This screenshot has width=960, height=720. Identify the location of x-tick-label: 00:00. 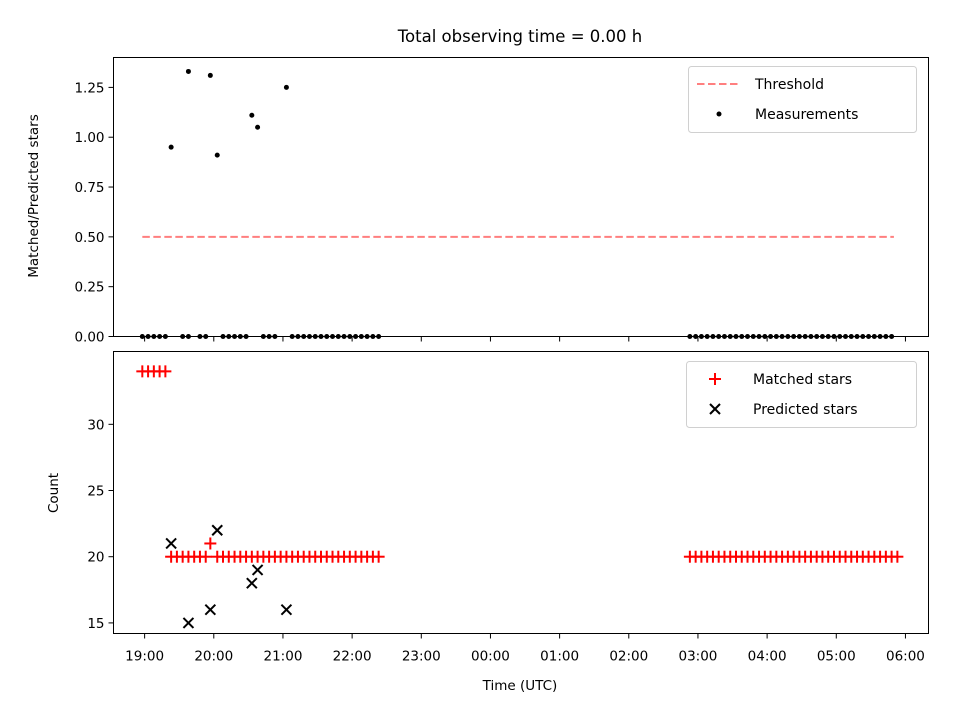
(490, 657).